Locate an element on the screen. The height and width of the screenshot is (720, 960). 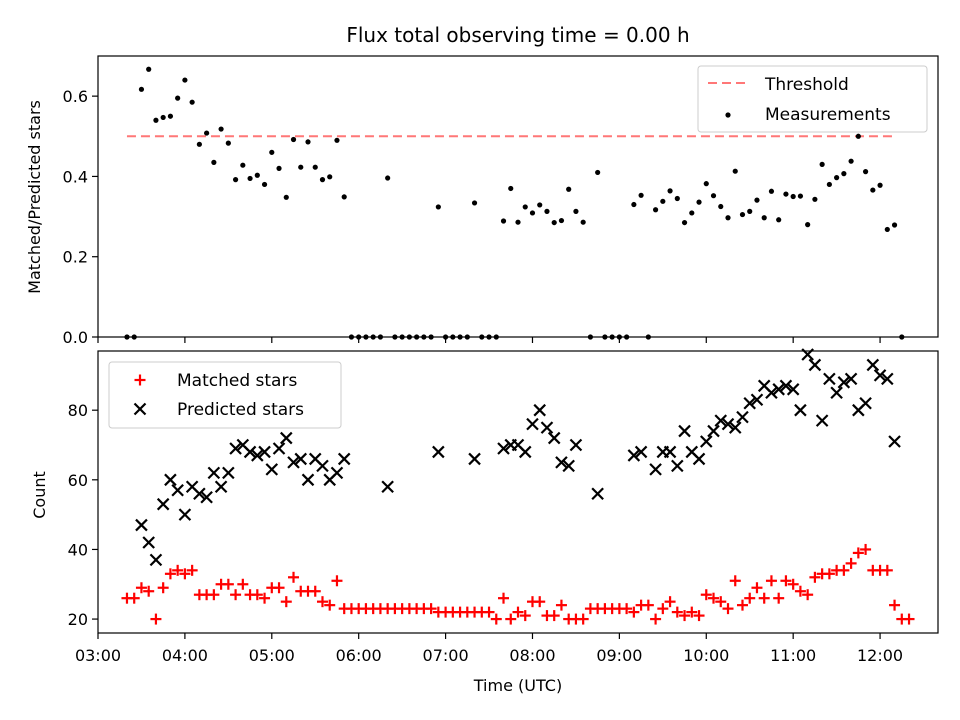
legend-measurement-swatch is located at coordinates (728, 115).